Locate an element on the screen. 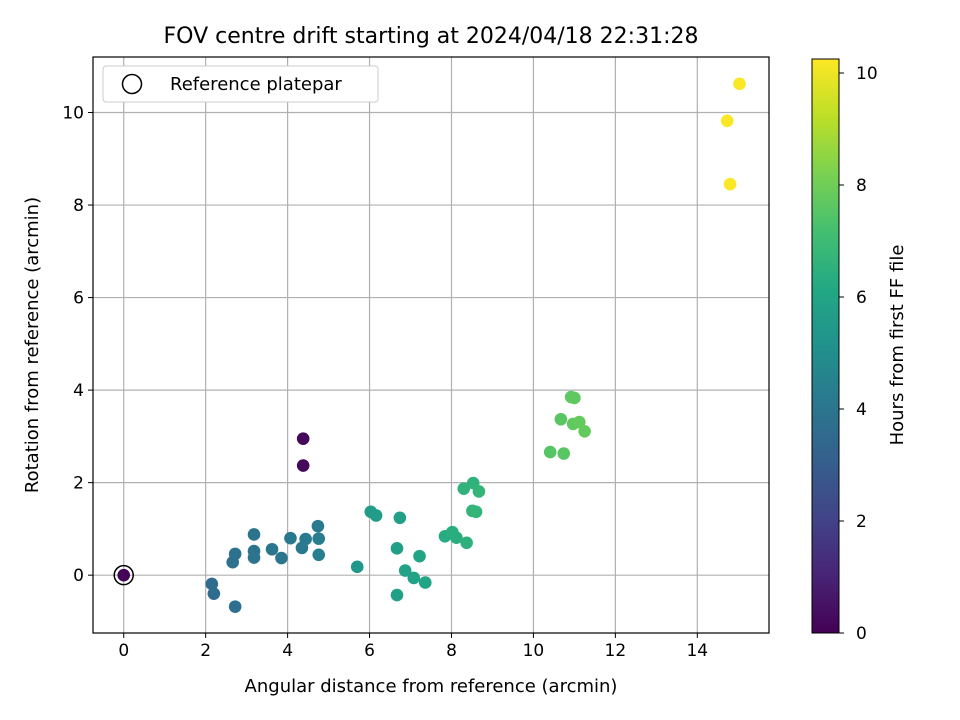 The width and height of the screenshot is (960, 720). legend: Reference platepar is located at coordinates (240, 84).